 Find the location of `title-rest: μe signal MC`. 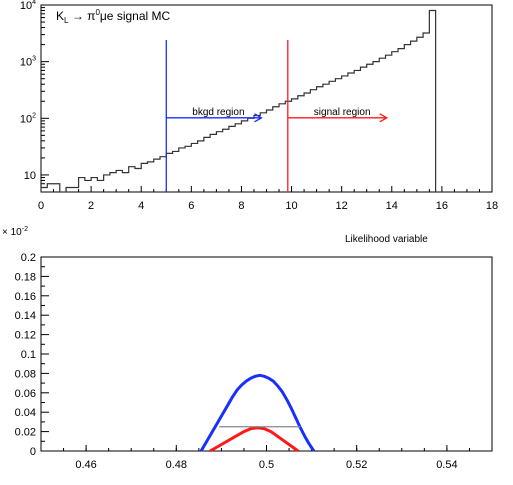

title-rest: μe signal MC is located at coordinates (135, 16).